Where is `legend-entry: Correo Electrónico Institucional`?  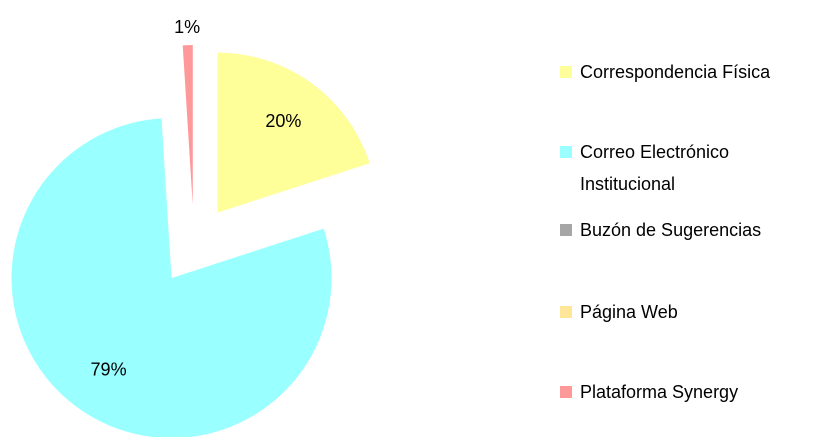
legend-entry: Correo Electrónico Institucional is located at coordinates (691, 168).